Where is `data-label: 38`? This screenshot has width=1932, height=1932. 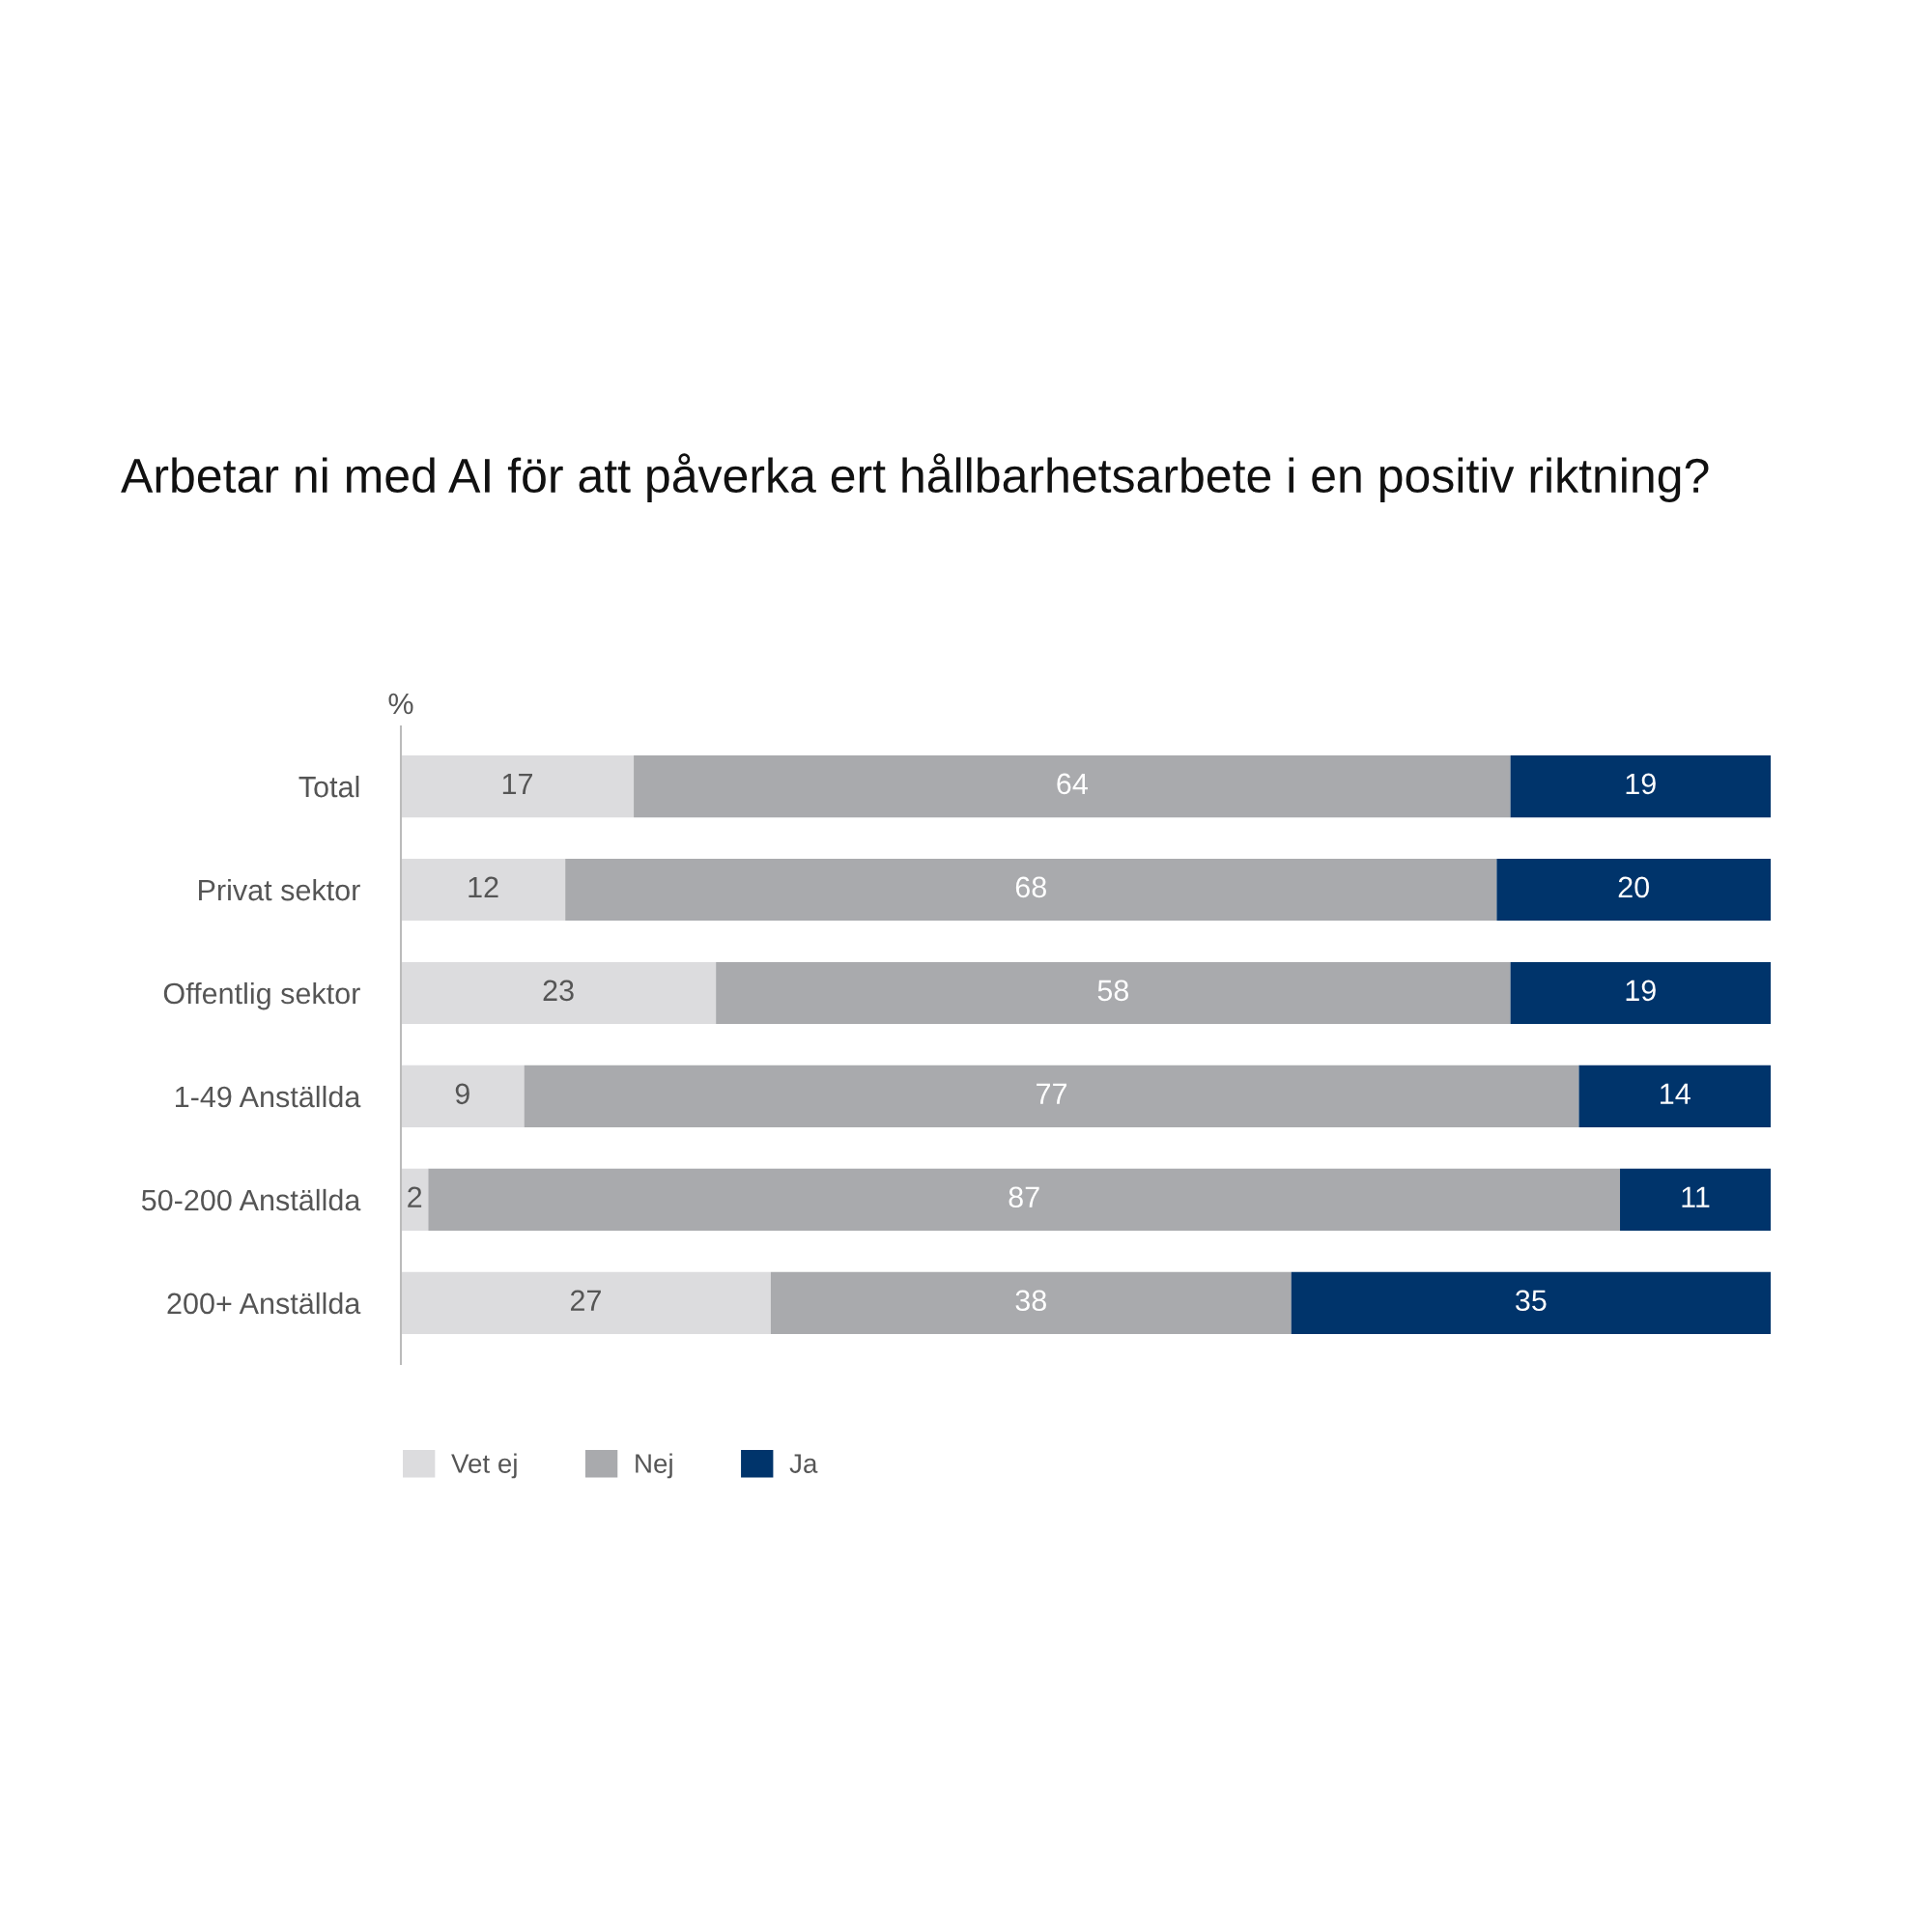 data-label: 38 is located at coordinates (1030, 1301).